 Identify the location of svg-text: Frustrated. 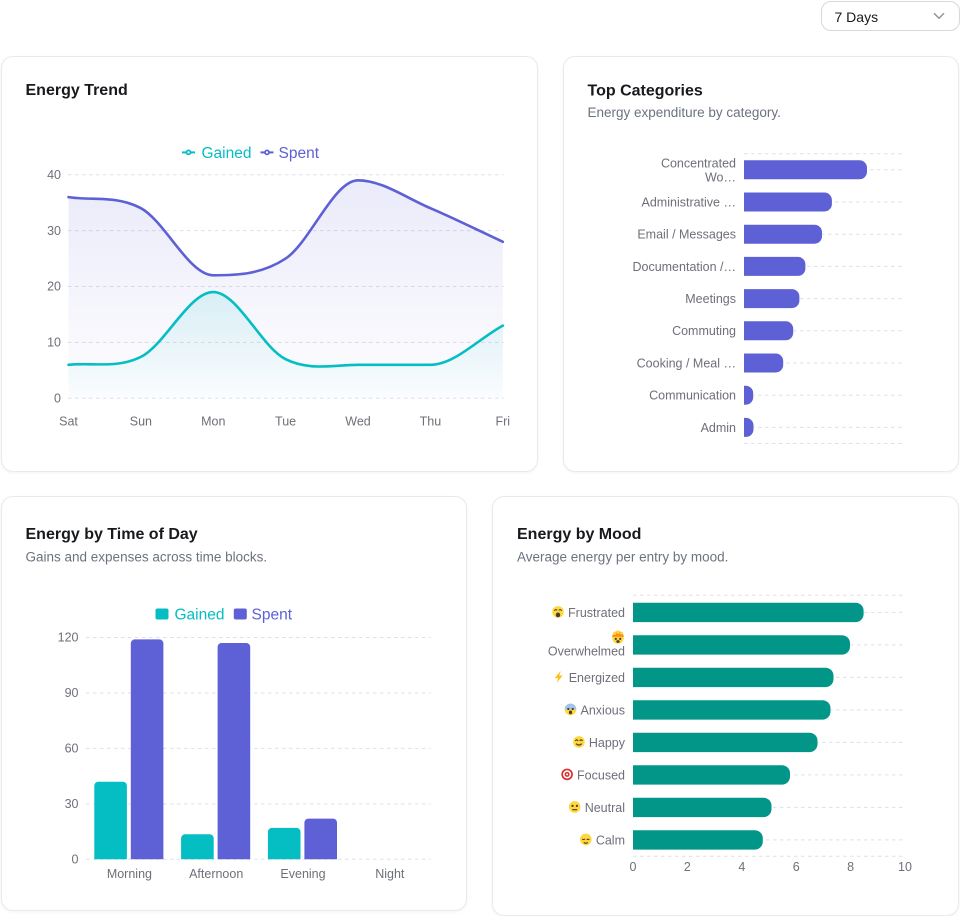
(596, 613).